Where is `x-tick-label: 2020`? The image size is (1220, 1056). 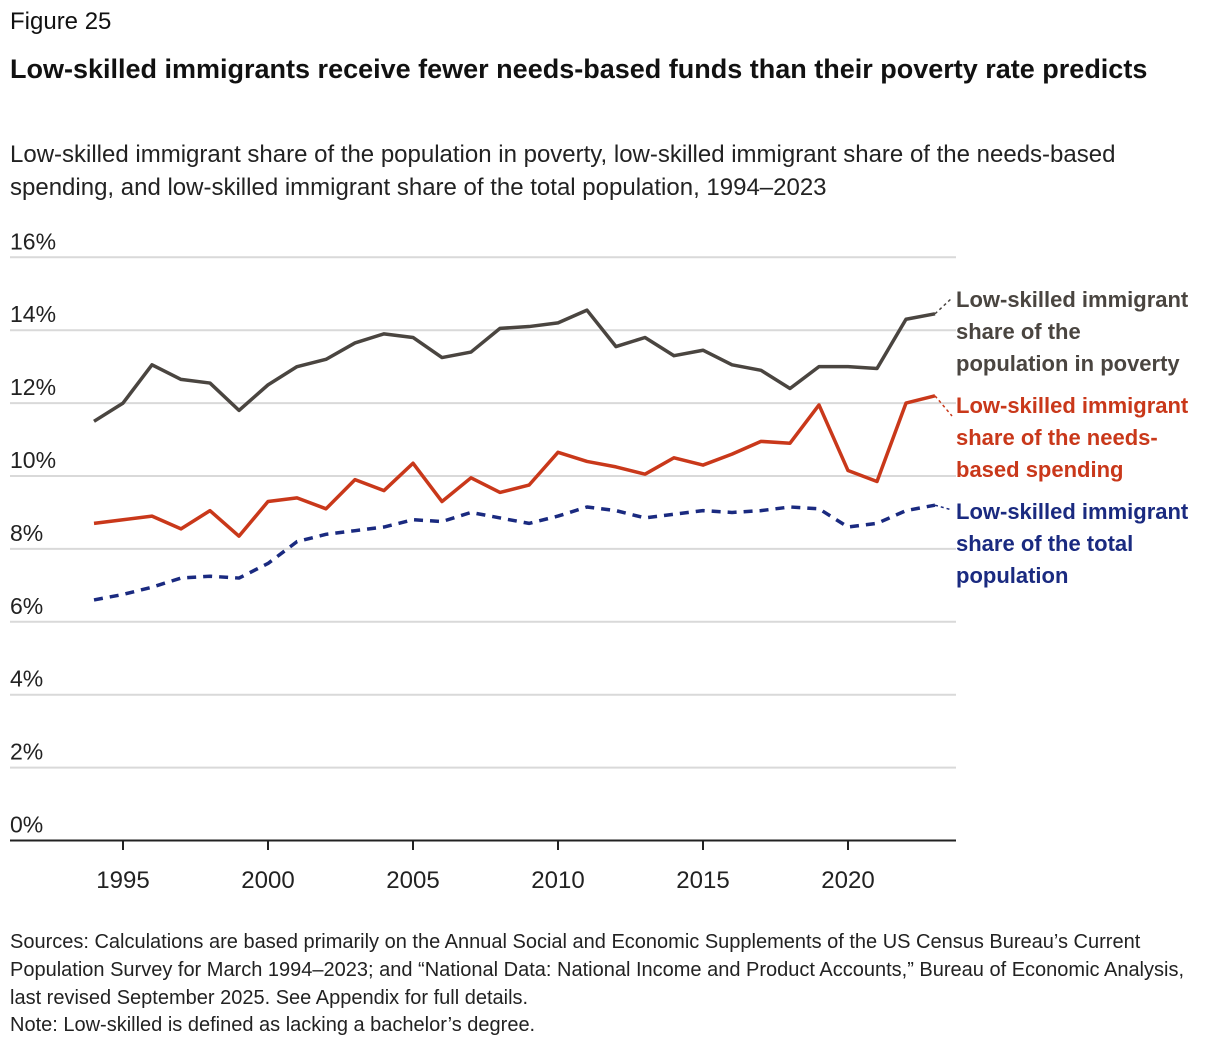 x-tick-label: 2020 is located at coordinates (847, 880).